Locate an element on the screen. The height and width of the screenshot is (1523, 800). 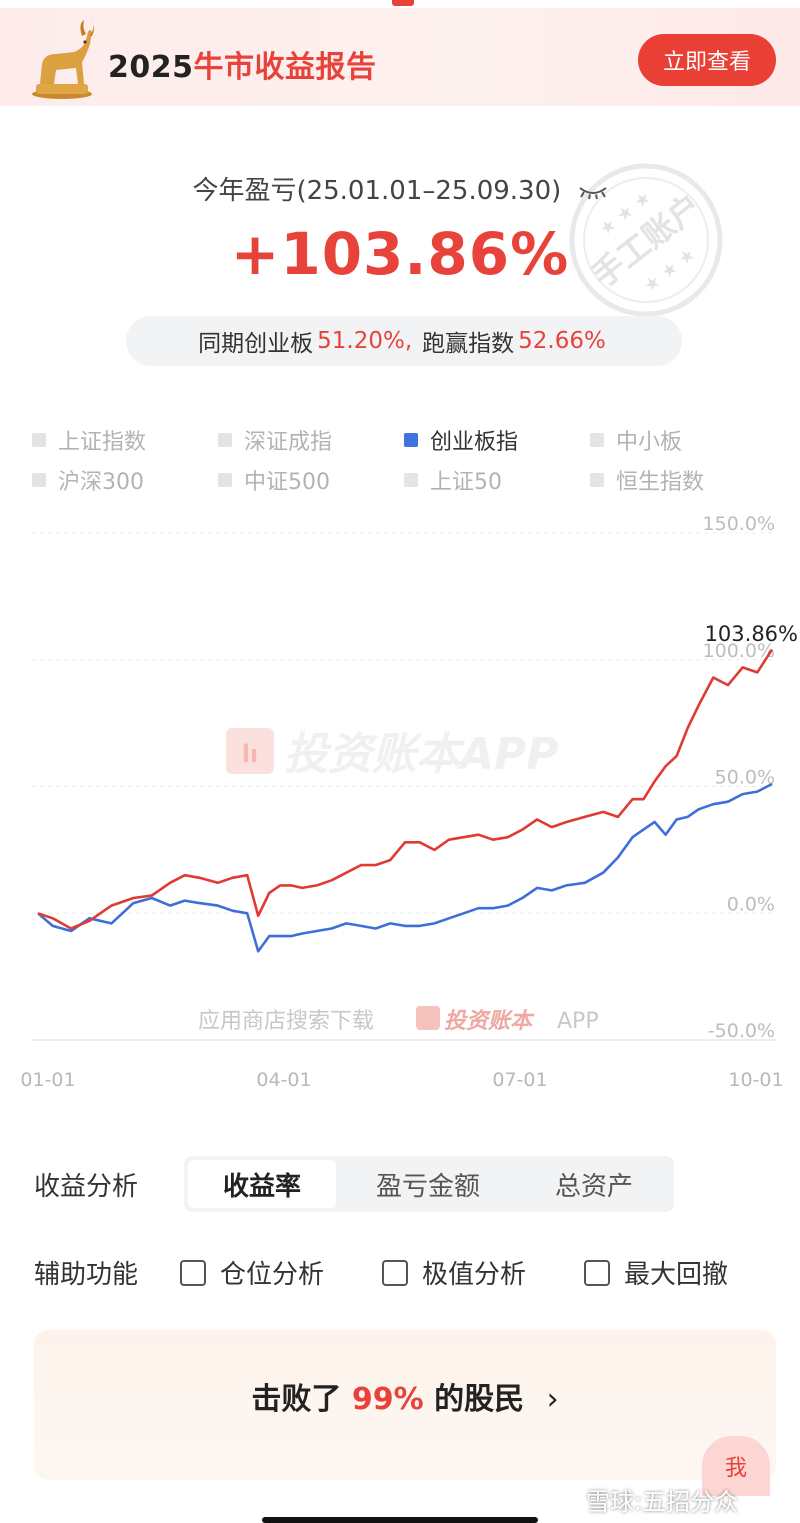
end-value-label: 103.86% is located at coordinates (751, 634).